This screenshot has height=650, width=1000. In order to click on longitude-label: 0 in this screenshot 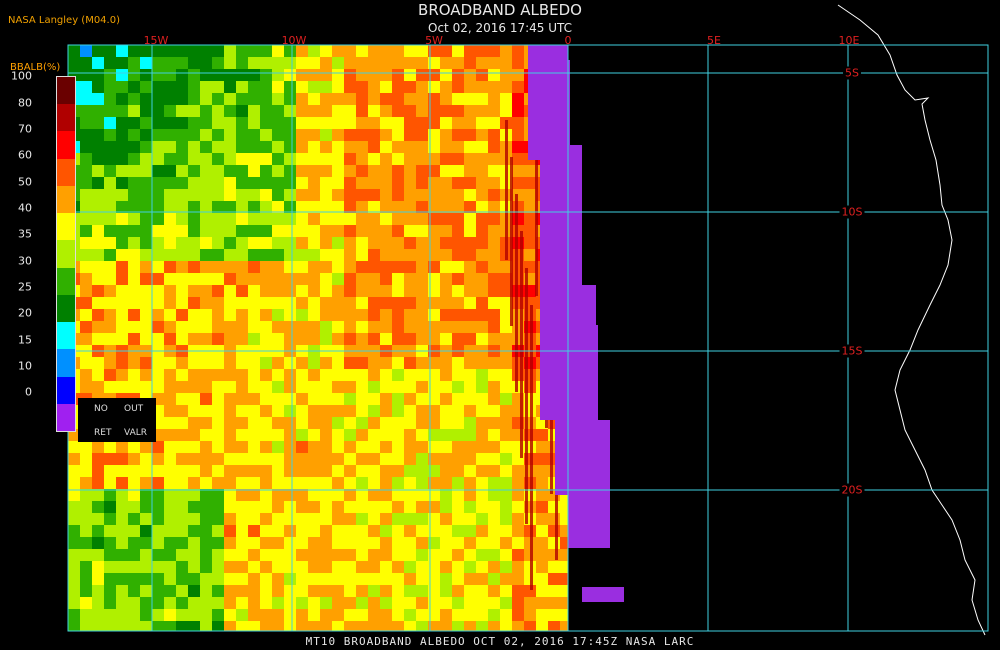, I will do `click(568, 40)`.